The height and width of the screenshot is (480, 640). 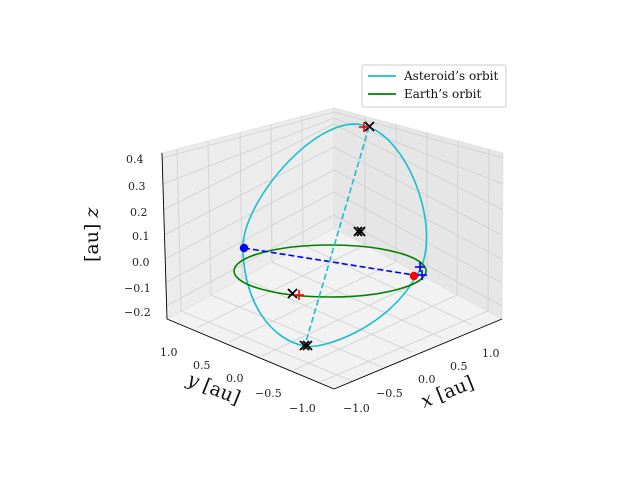 I want to click on z-ticks: −0.2 −0.1 0.0 0.1 0.2 0.3 0.4, so click(x=137, y=236).